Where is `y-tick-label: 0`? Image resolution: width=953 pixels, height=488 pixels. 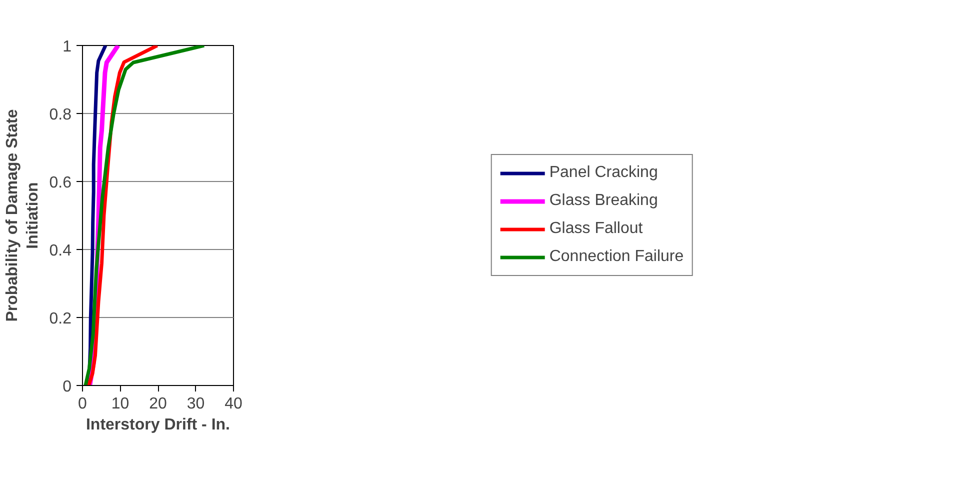 y-tick-label: 0 is located at coordinates (67, 387).